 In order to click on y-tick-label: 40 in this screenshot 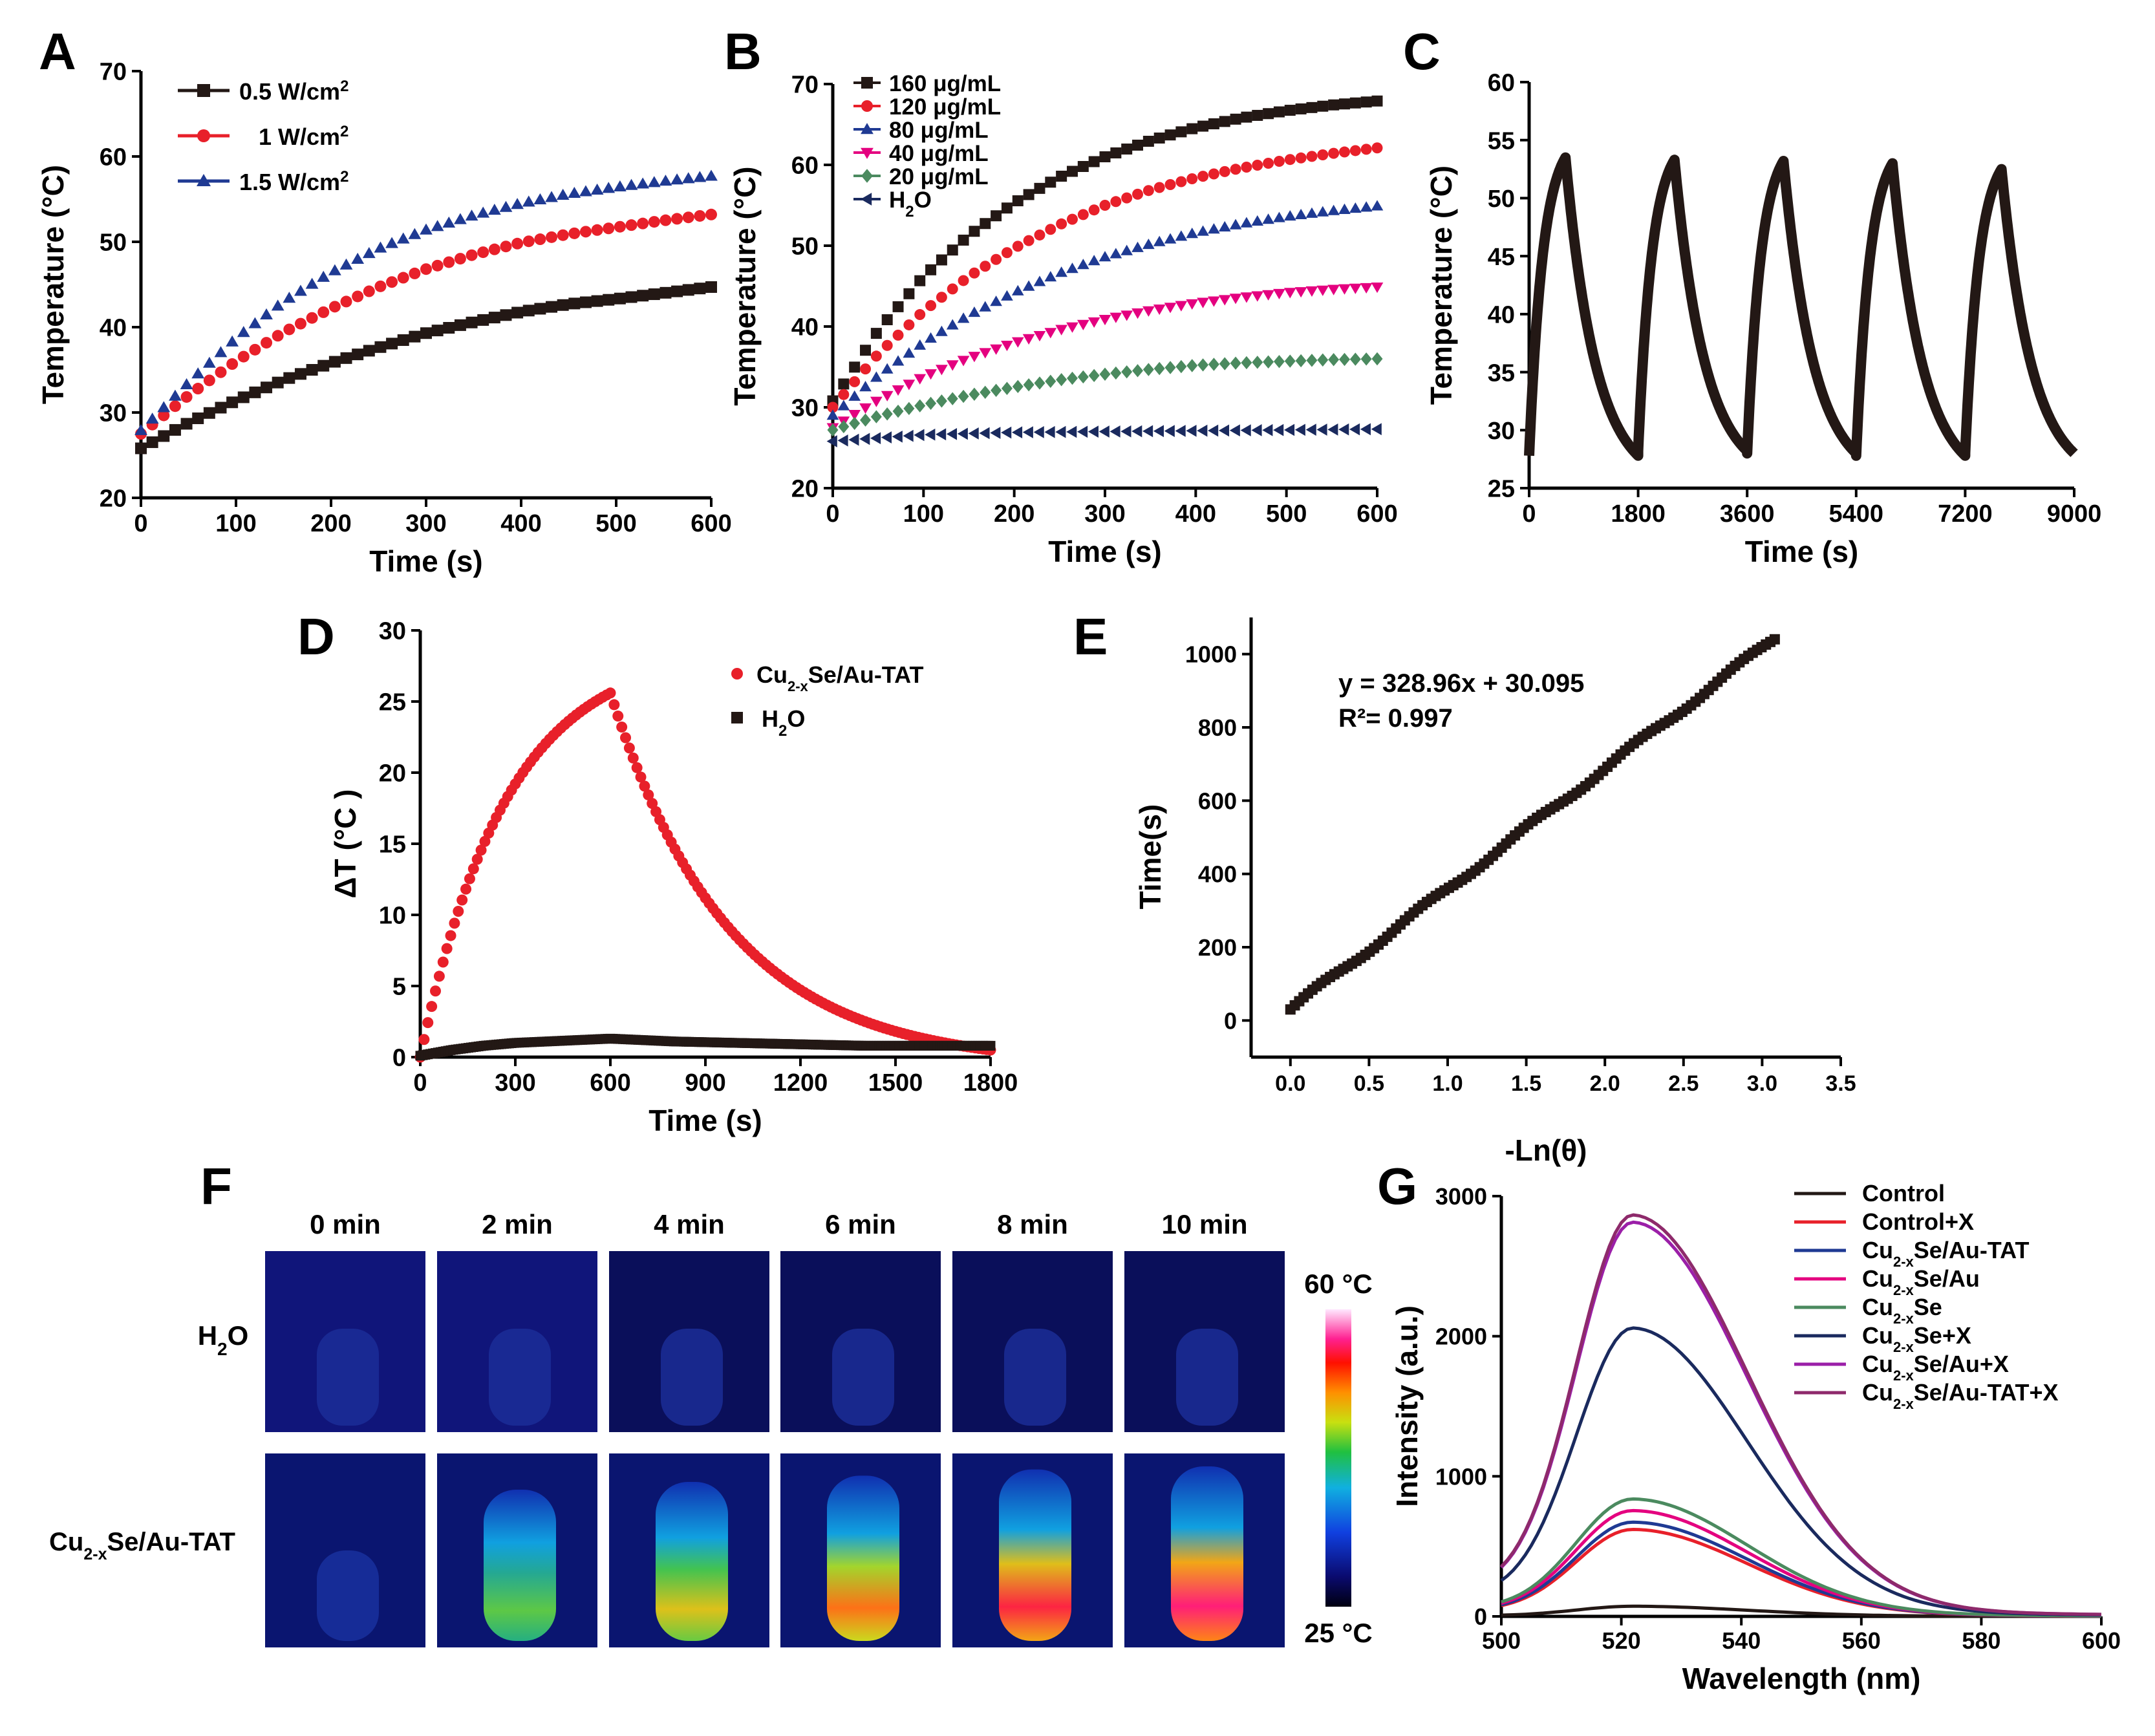, I will do `click(1501, 315)`.